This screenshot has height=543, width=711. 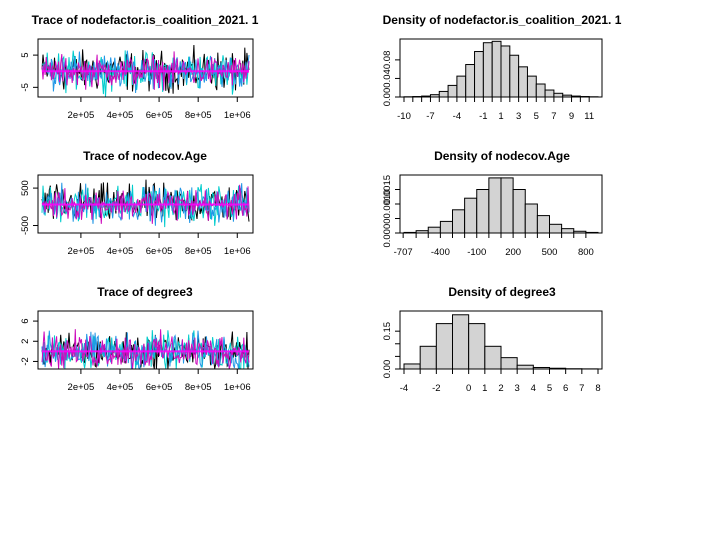 What do you see at coordinates (387, 60) in the screenshot?
I see `plot2-y-tick-label: 0.08` at bounding box center [387, 60].